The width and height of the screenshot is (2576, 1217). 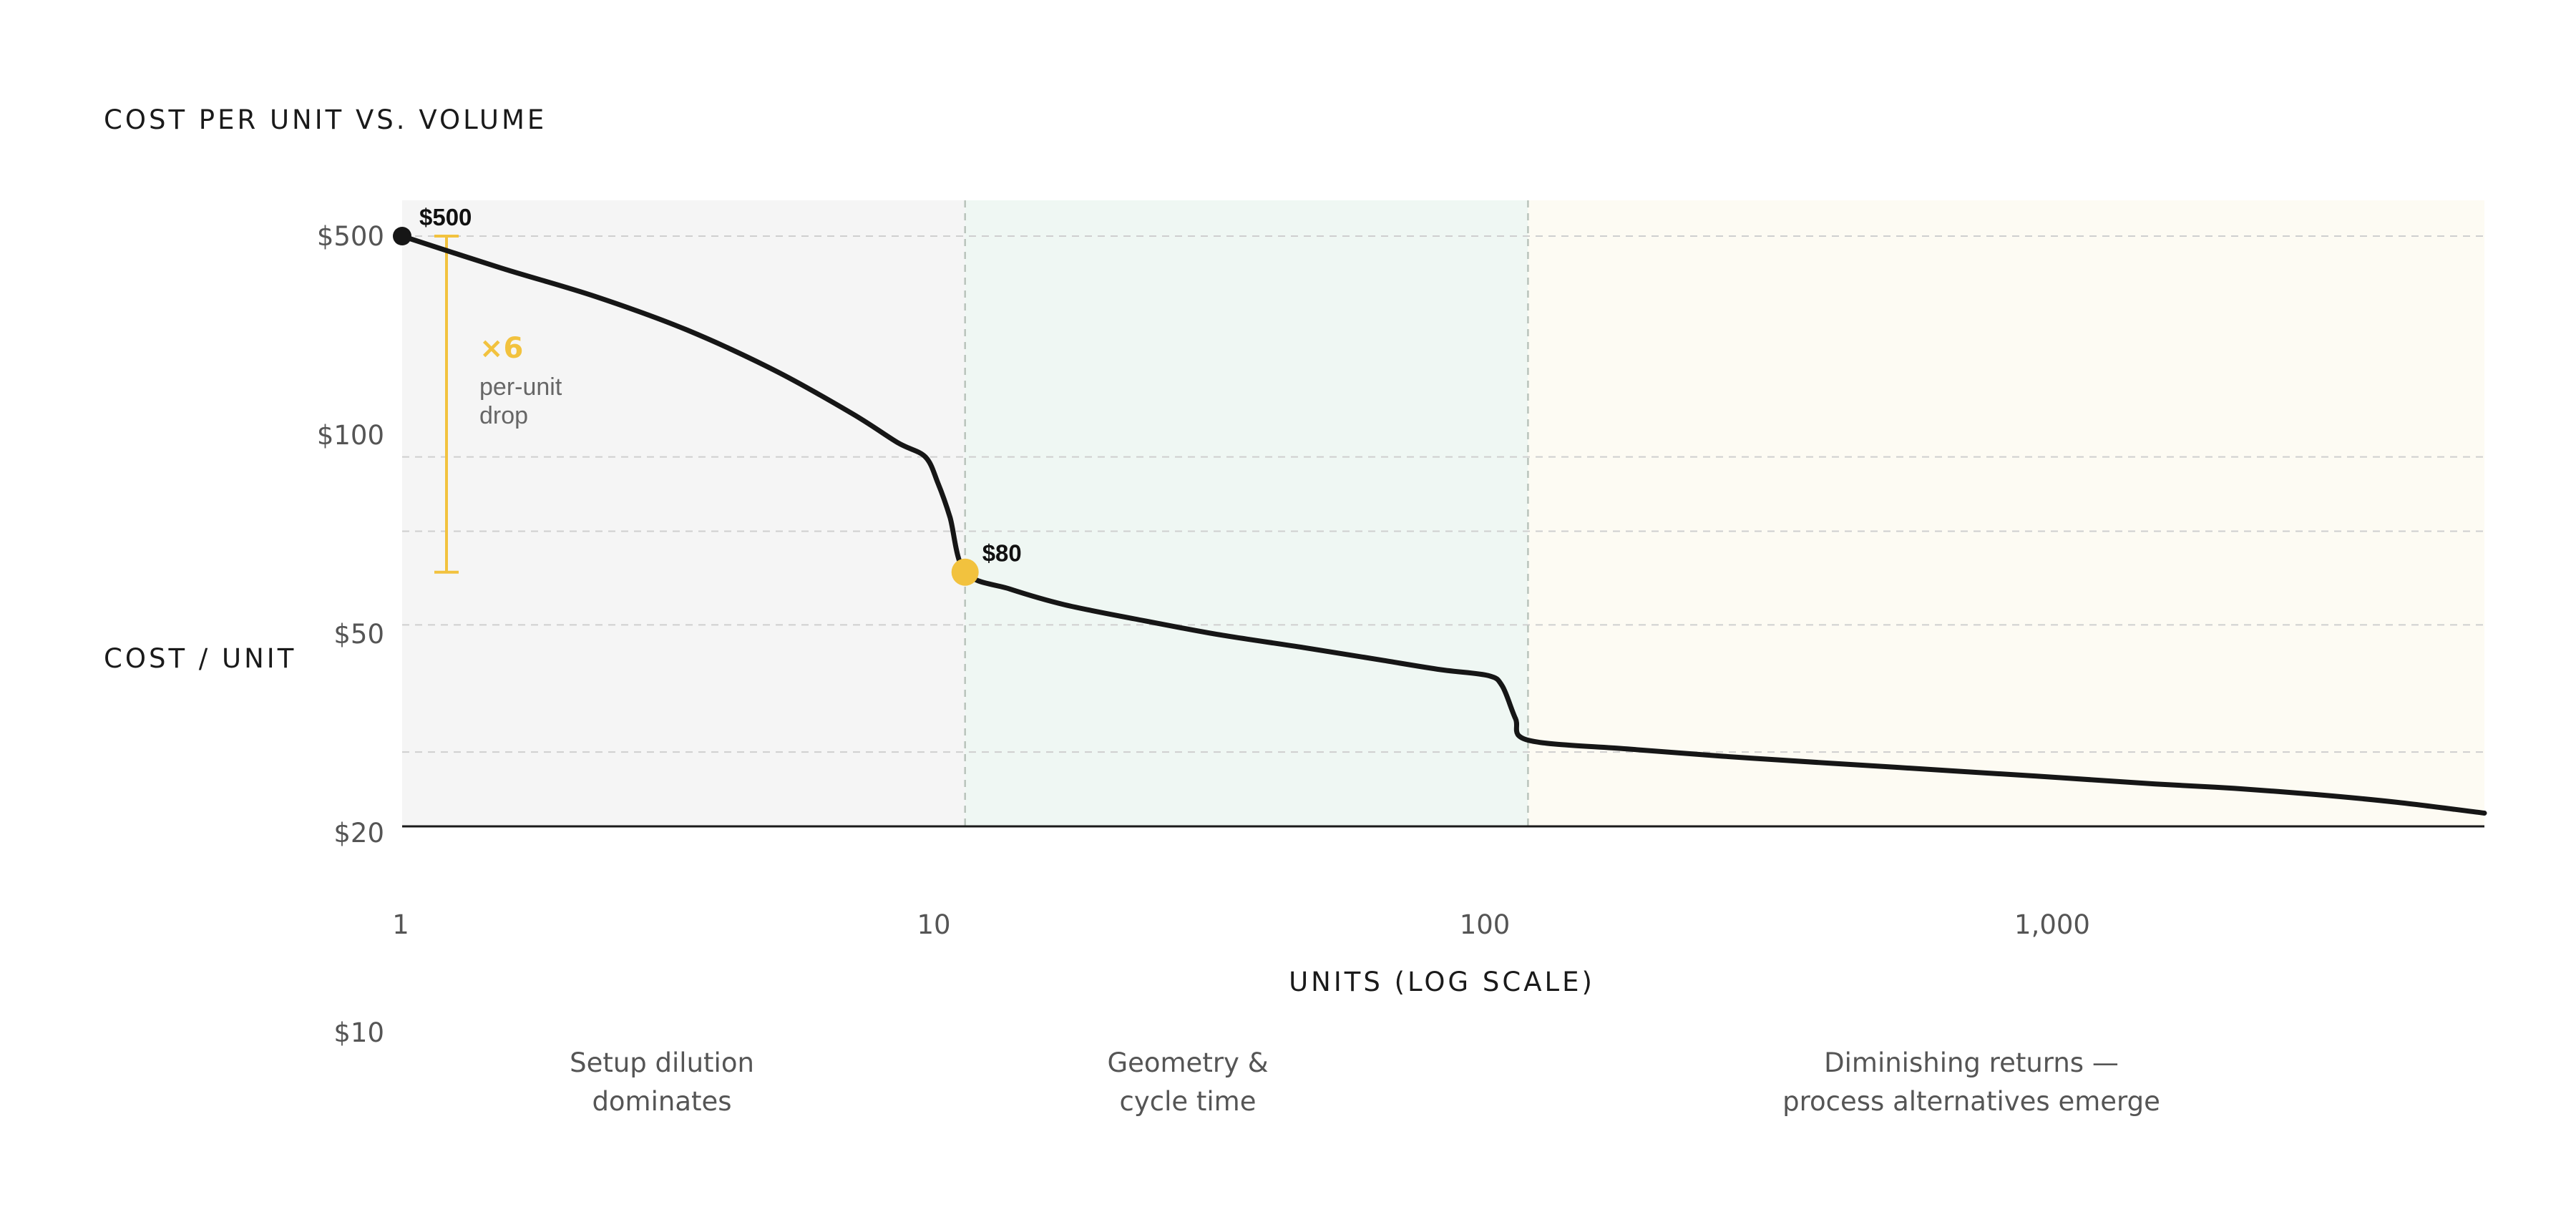 I want to click on marker-start-point, so click(x=402, y=236).